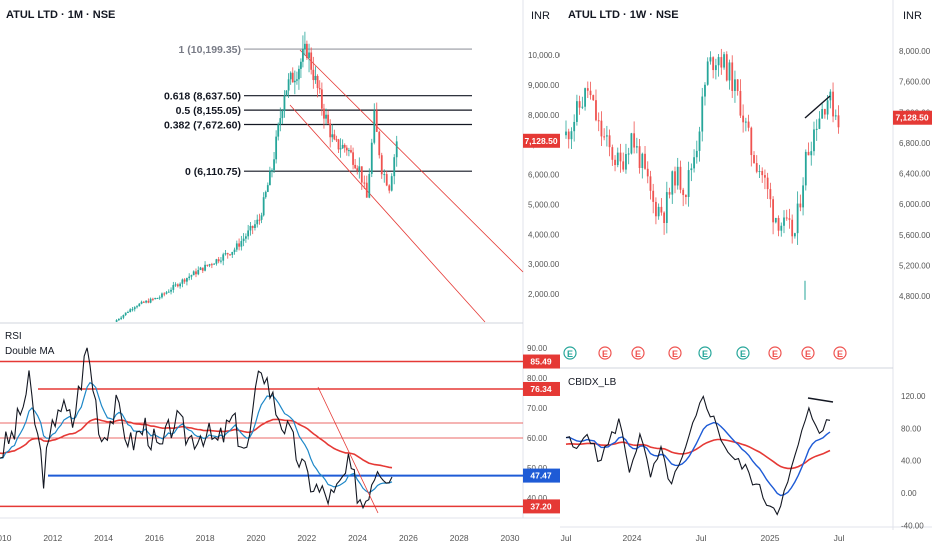  What do you see at coordinates (537, 408) in the screenshot?
I see `rsi-axis-tick: 70.00` at bounding box center [537, 408].